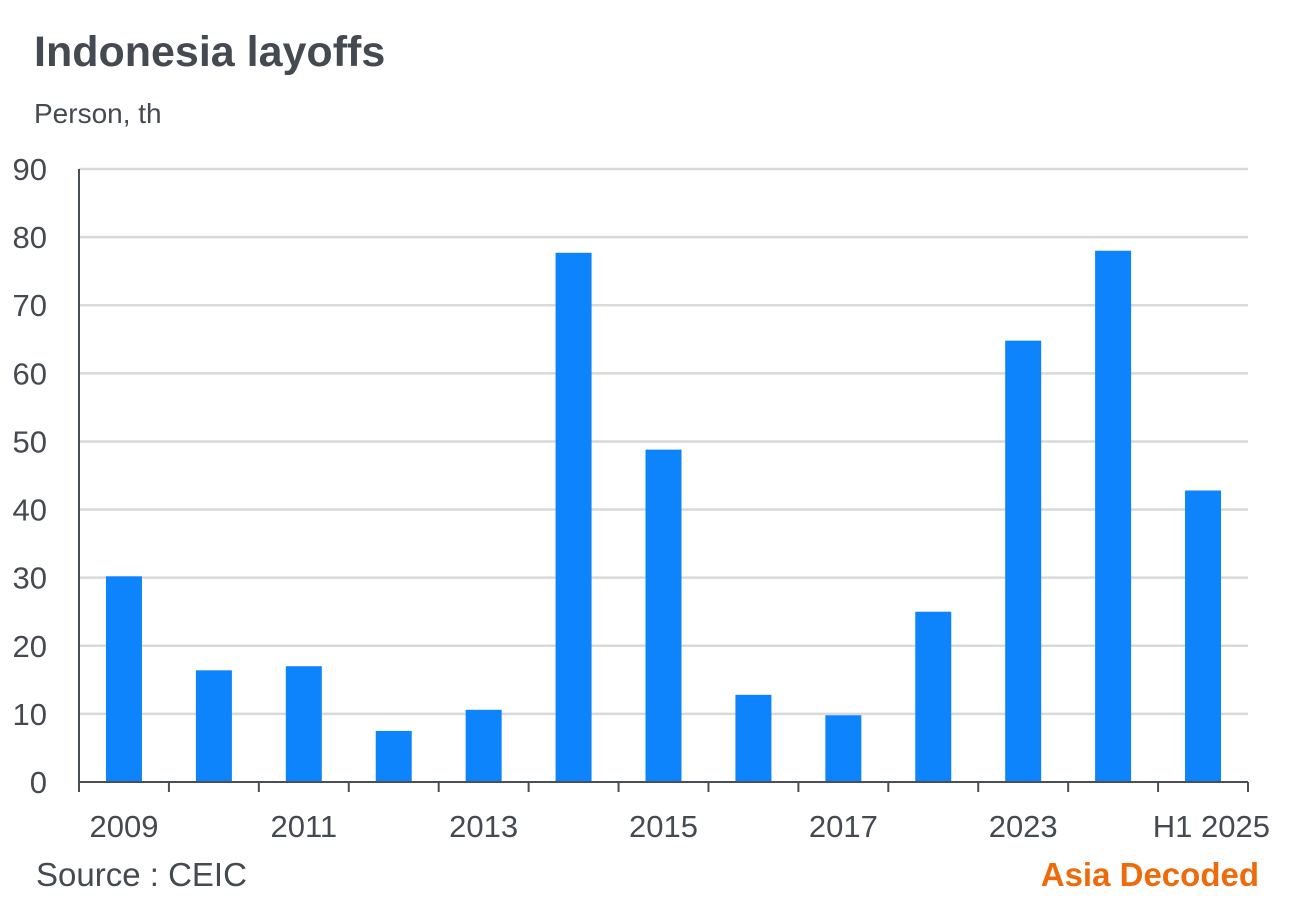  What do you see at coordinates (663, 826) in the screenshot?
I see `x-tick-label: 2015` at bounding box center [663, 826].